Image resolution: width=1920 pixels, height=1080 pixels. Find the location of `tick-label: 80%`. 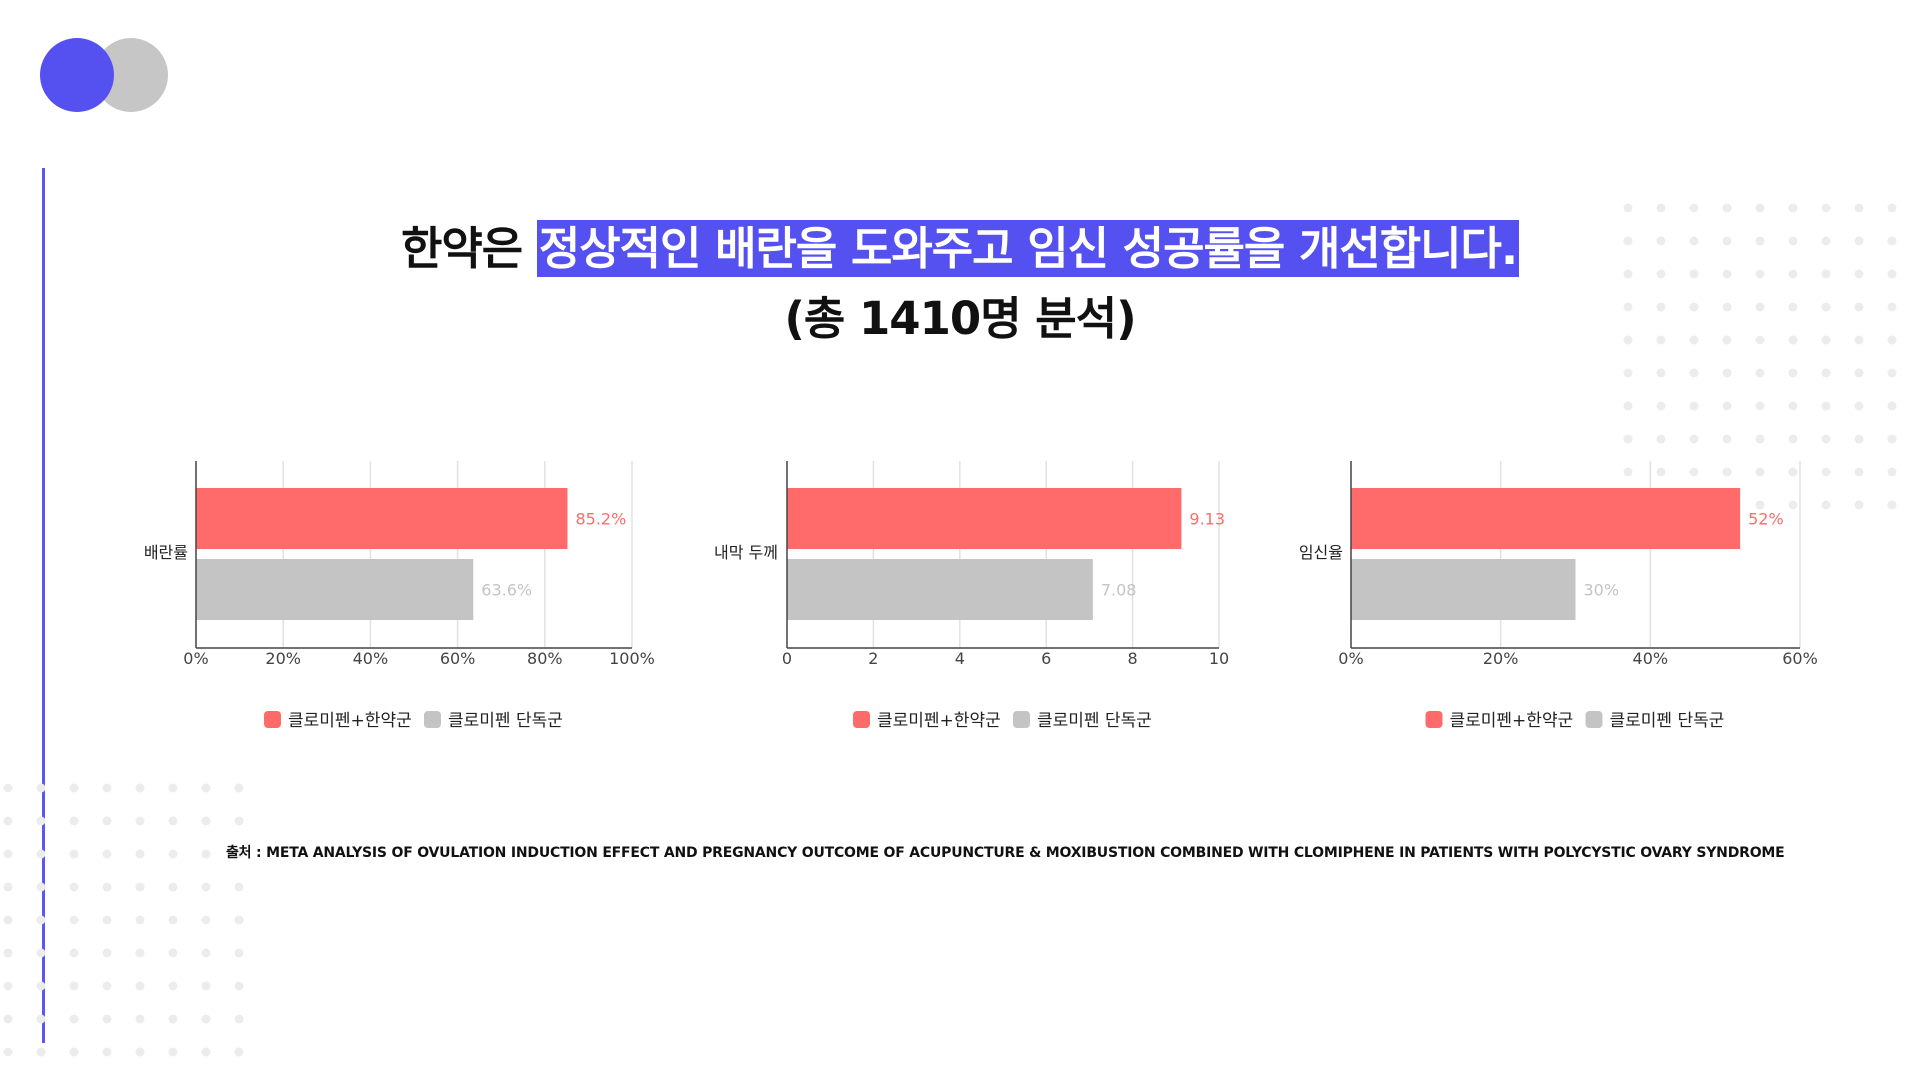

tick-label: 80% is located at coordinates (545, 658).